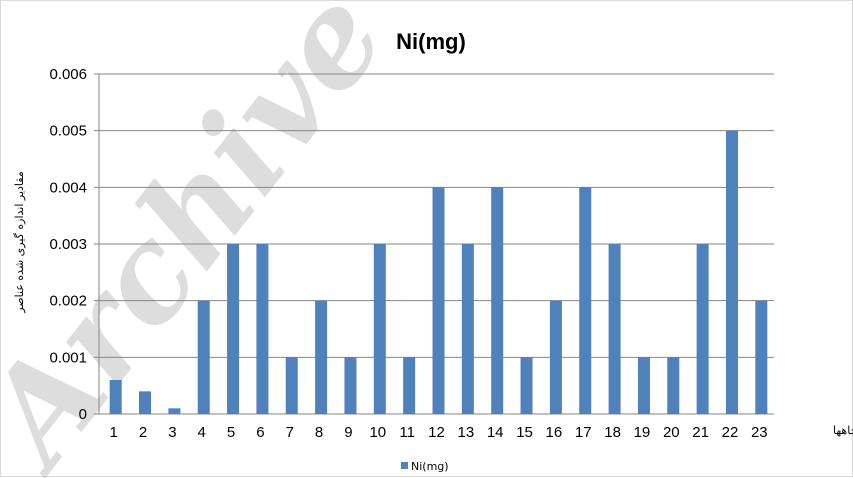  Describe the element at coordinates (68, 244) in the screenshot. I see `y-tick-label: 0.003` at that location.